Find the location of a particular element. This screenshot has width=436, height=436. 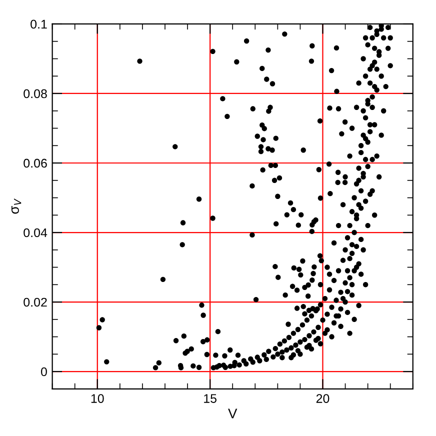

x-axis-title: V is located at coordinates (233, 413).